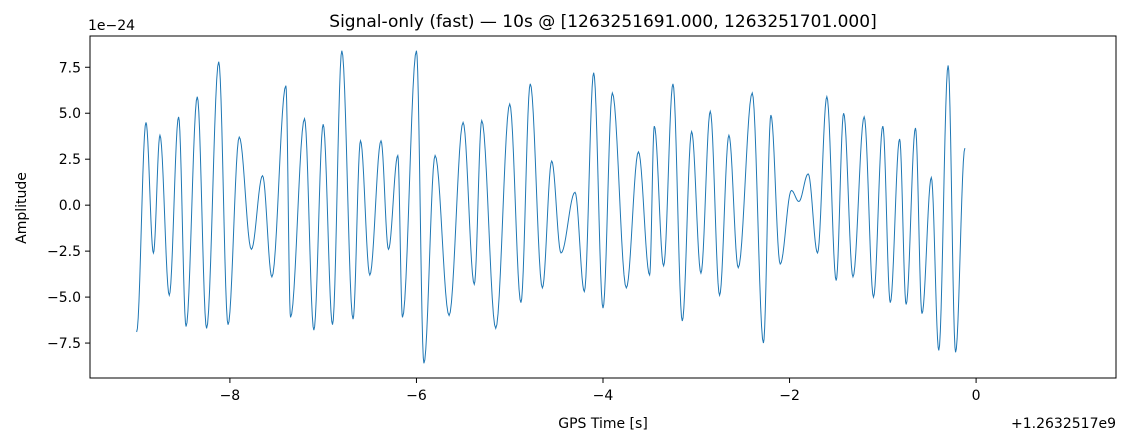  What do you see at coordinates (70, 114) in the screenshot?
I see `y-tick-label: 5.0` at bounding box center [70, 114].